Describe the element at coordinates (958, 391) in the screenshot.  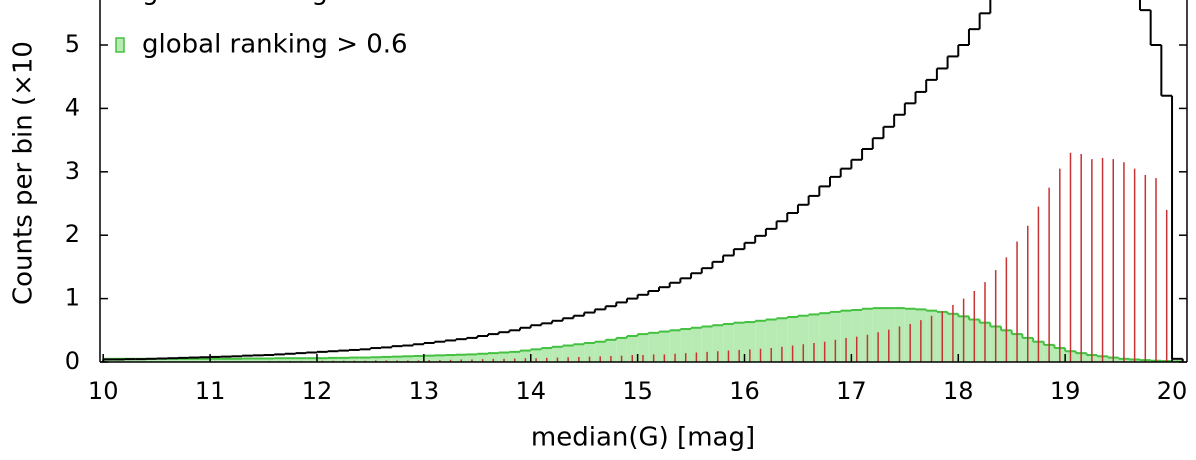
I see `x-tick-label: 18` at that location.